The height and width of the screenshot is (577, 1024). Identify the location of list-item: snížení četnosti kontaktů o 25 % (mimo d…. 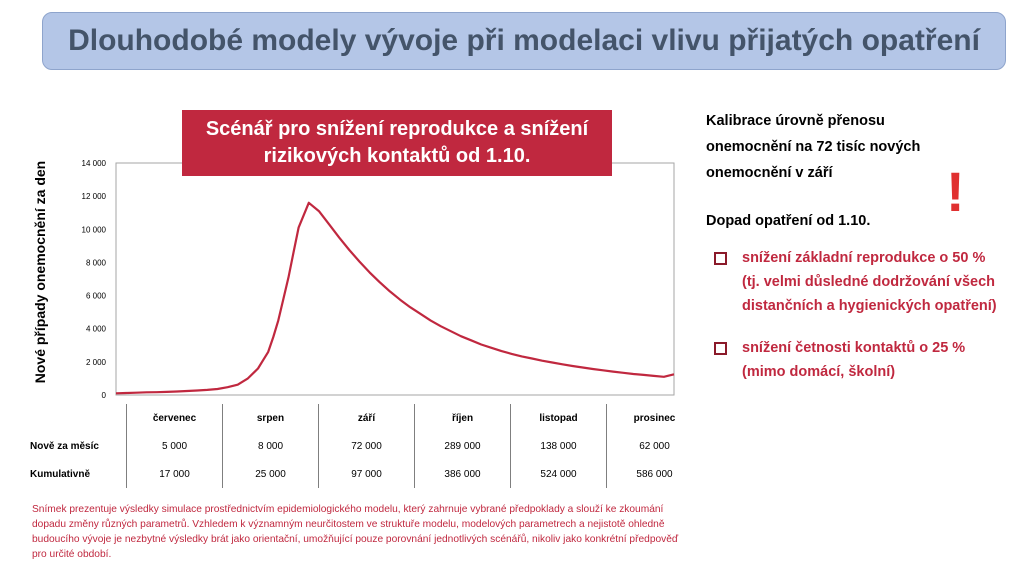
(859, 360).